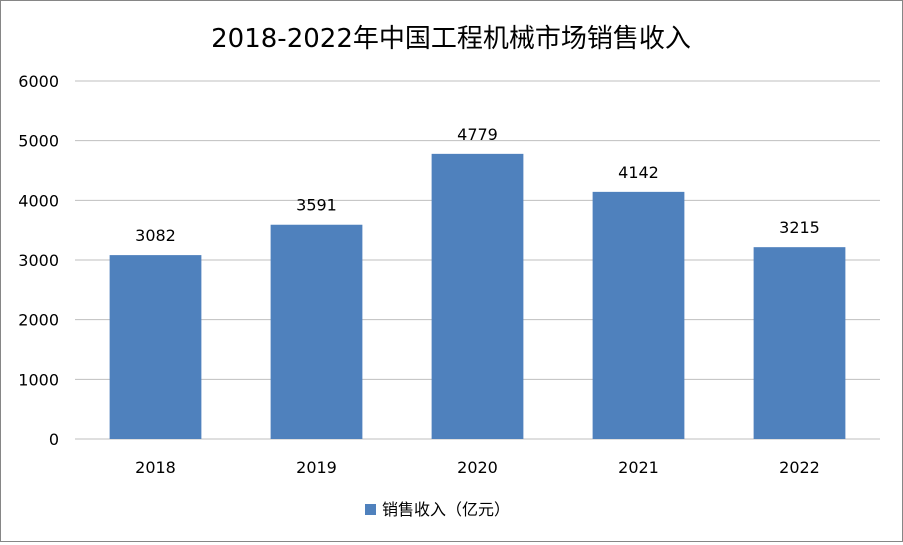 This screenshot has height=545, width=903. I want to click on y-tick-label: 6000, so click(38, 81).